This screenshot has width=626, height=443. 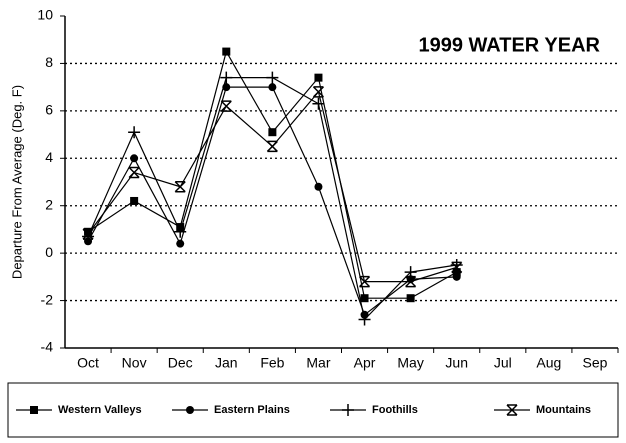 I want to click on x-tick-label: Apr, so click(x=365, y=363).